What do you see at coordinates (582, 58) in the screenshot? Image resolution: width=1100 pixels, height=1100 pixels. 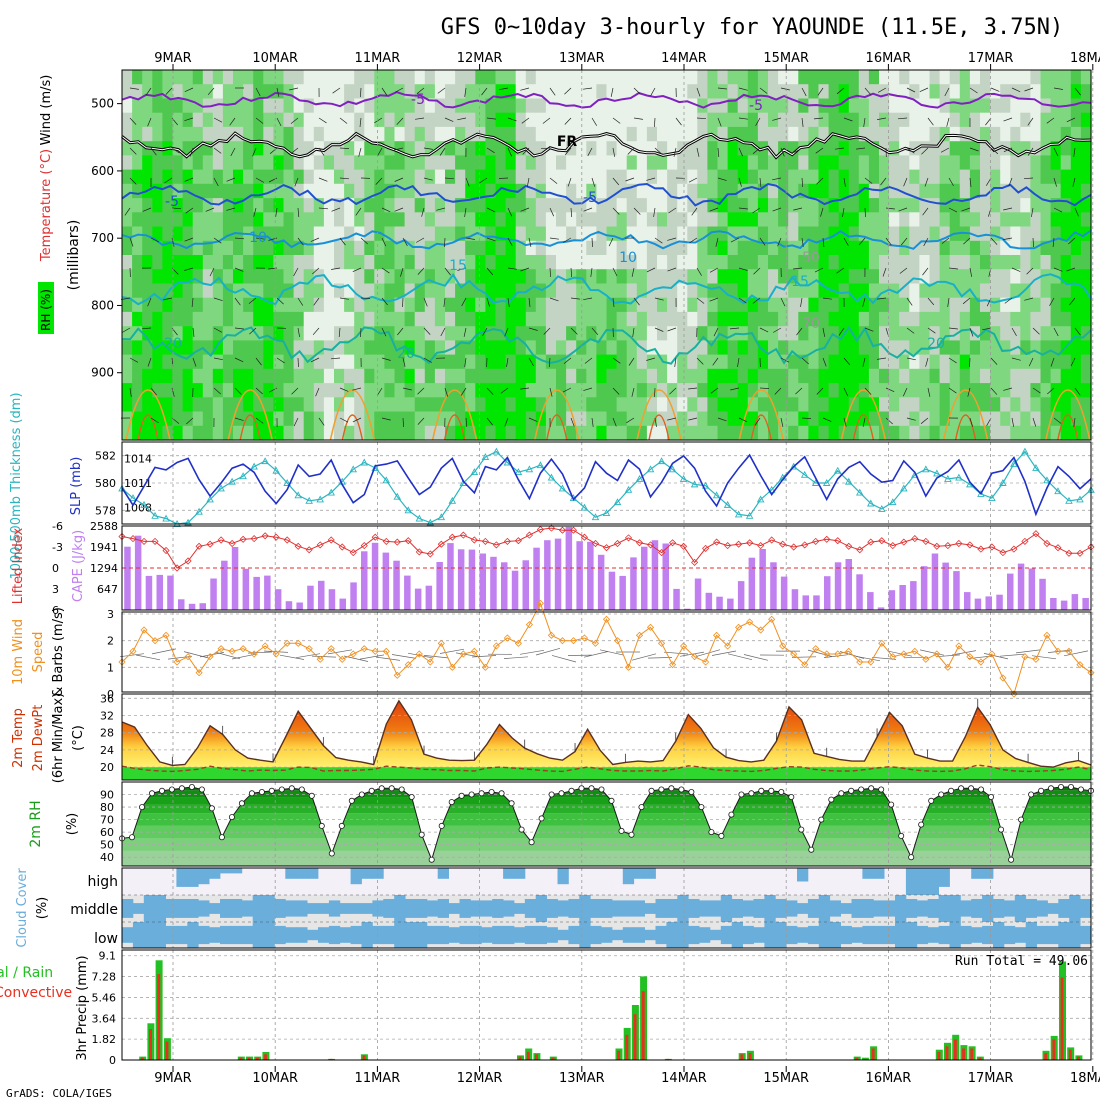 I see `date-label-top: 13MAR` at bounding box center [582, 58].